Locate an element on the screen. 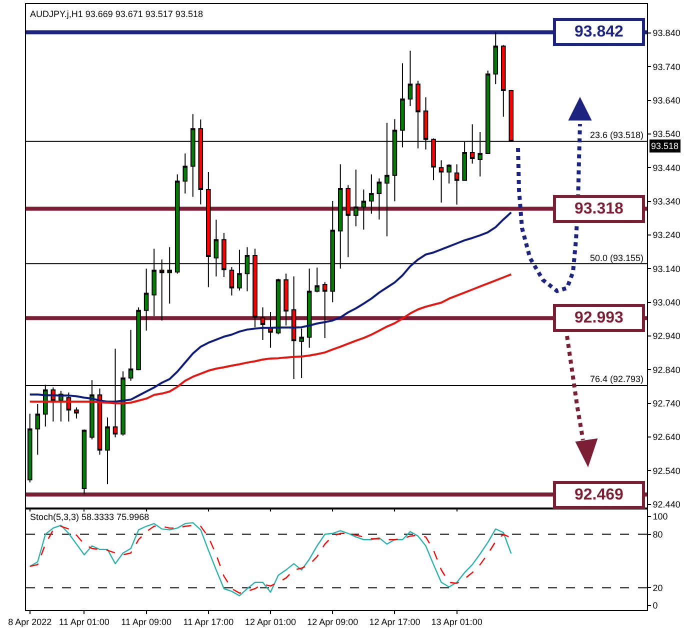 Image resolution: width=689 pixels, height=632 pixels. x-tick-label: 12 Apr 09:00 is located at coordinates (332, 621).